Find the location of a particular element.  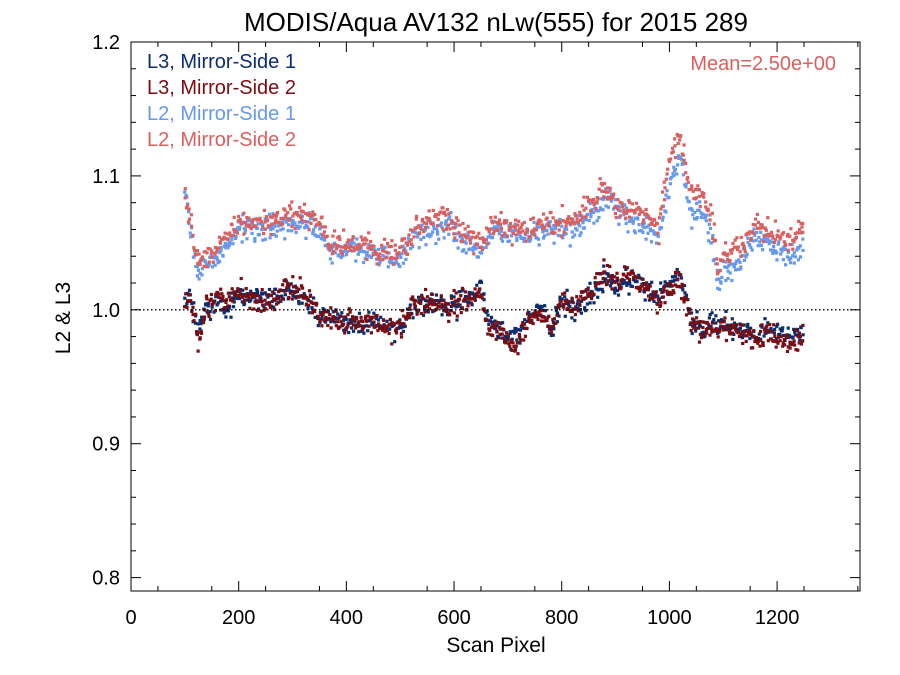

legend-entry: L2, Mirror-Side 1 is located at coordinates (221, 114).